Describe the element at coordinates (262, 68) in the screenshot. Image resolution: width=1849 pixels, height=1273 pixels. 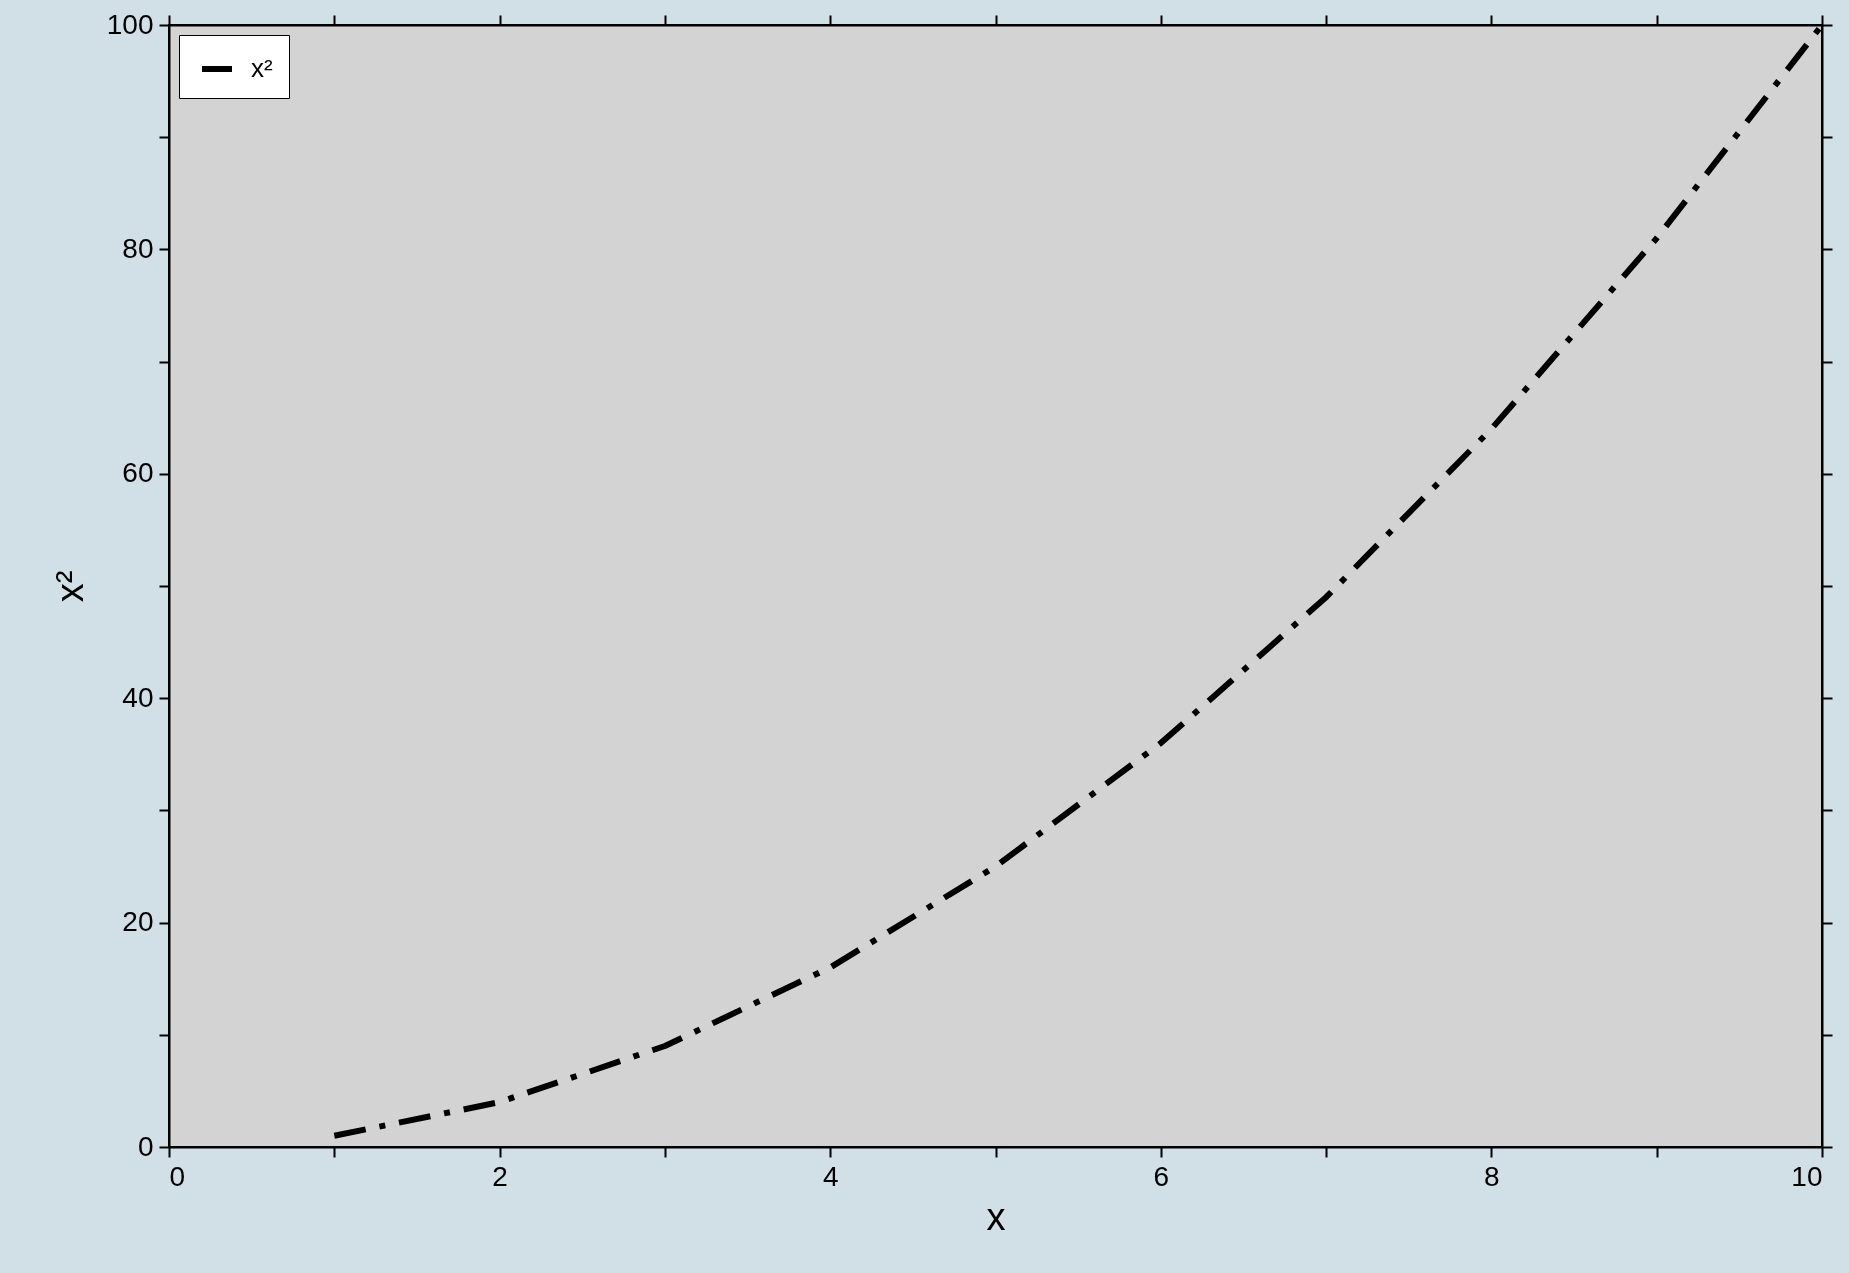
I see `legend-label: x²` at that location.